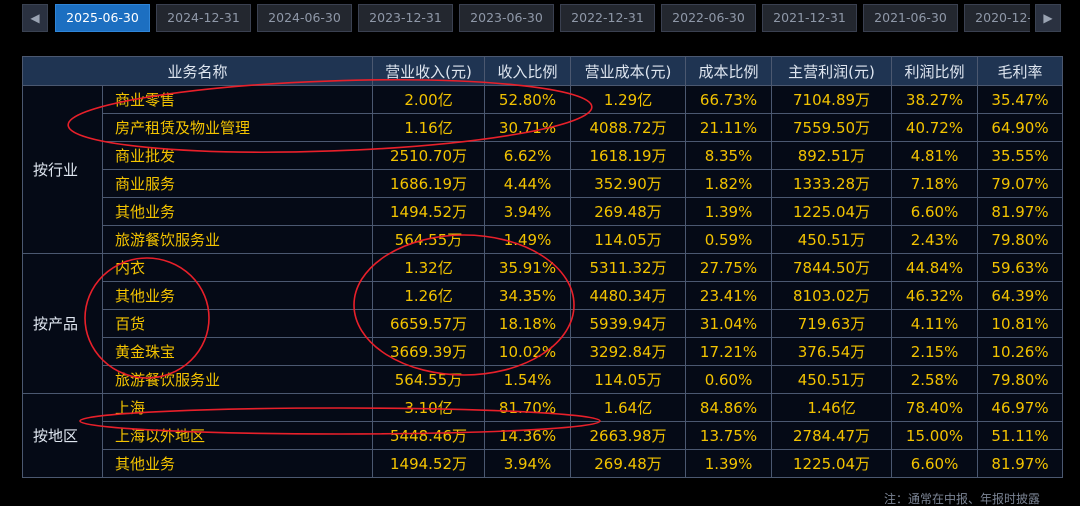 Image resolution: width=1080 pixels, height=506 pixels. Describe the element at coordinates (628, 99) in the screenshot. I see `cost-cell: 1.29亿` at that location.